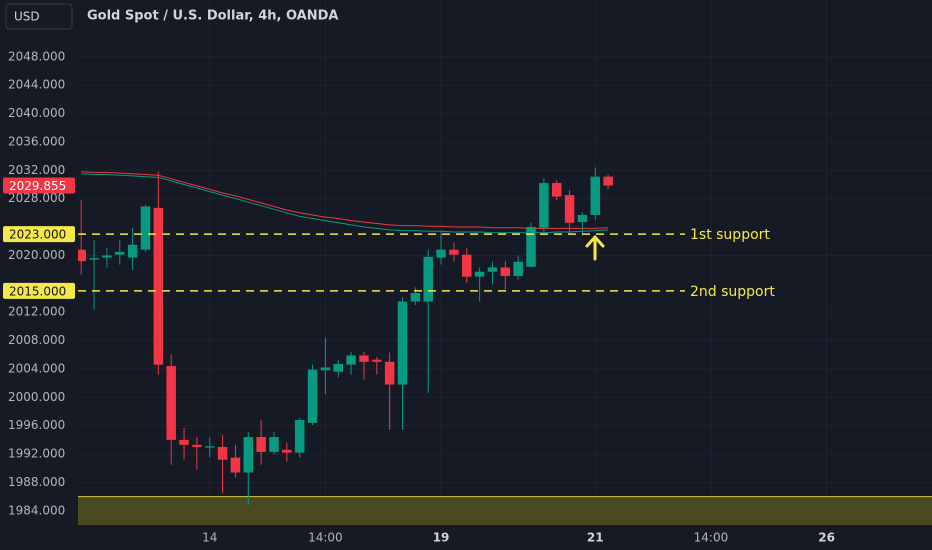 This screenshot has width=932, height=550. I want to click on y-tick-label: 2028.000, so click(36, 198).